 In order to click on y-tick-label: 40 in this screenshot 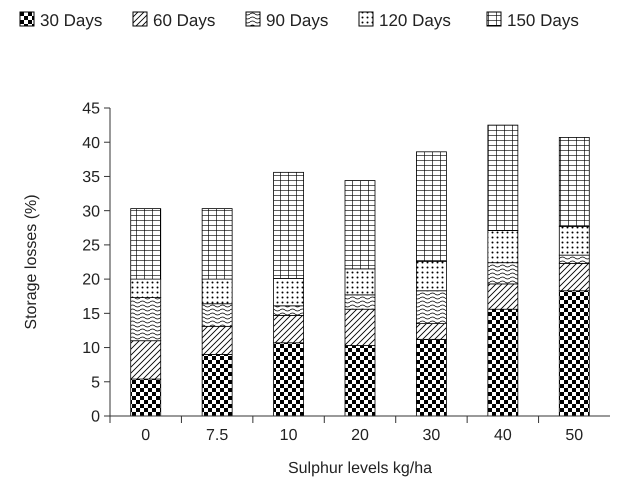, I will do `click(91, 143)`.